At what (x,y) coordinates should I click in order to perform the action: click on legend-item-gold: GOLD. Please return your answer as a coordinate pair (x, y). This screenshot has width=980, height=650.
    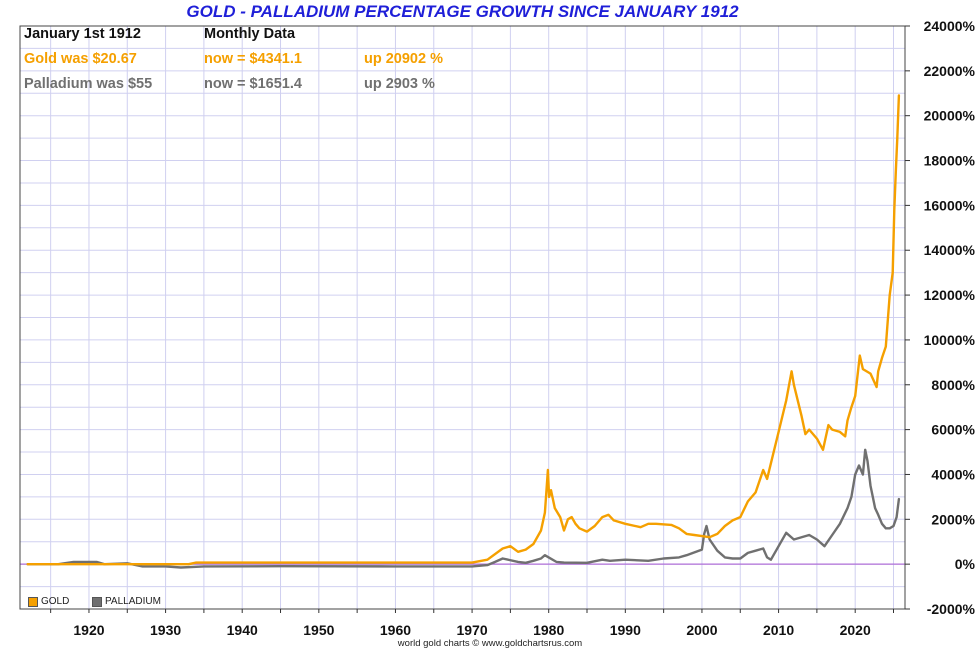
    Looking at the image, I should click on (48, 601).